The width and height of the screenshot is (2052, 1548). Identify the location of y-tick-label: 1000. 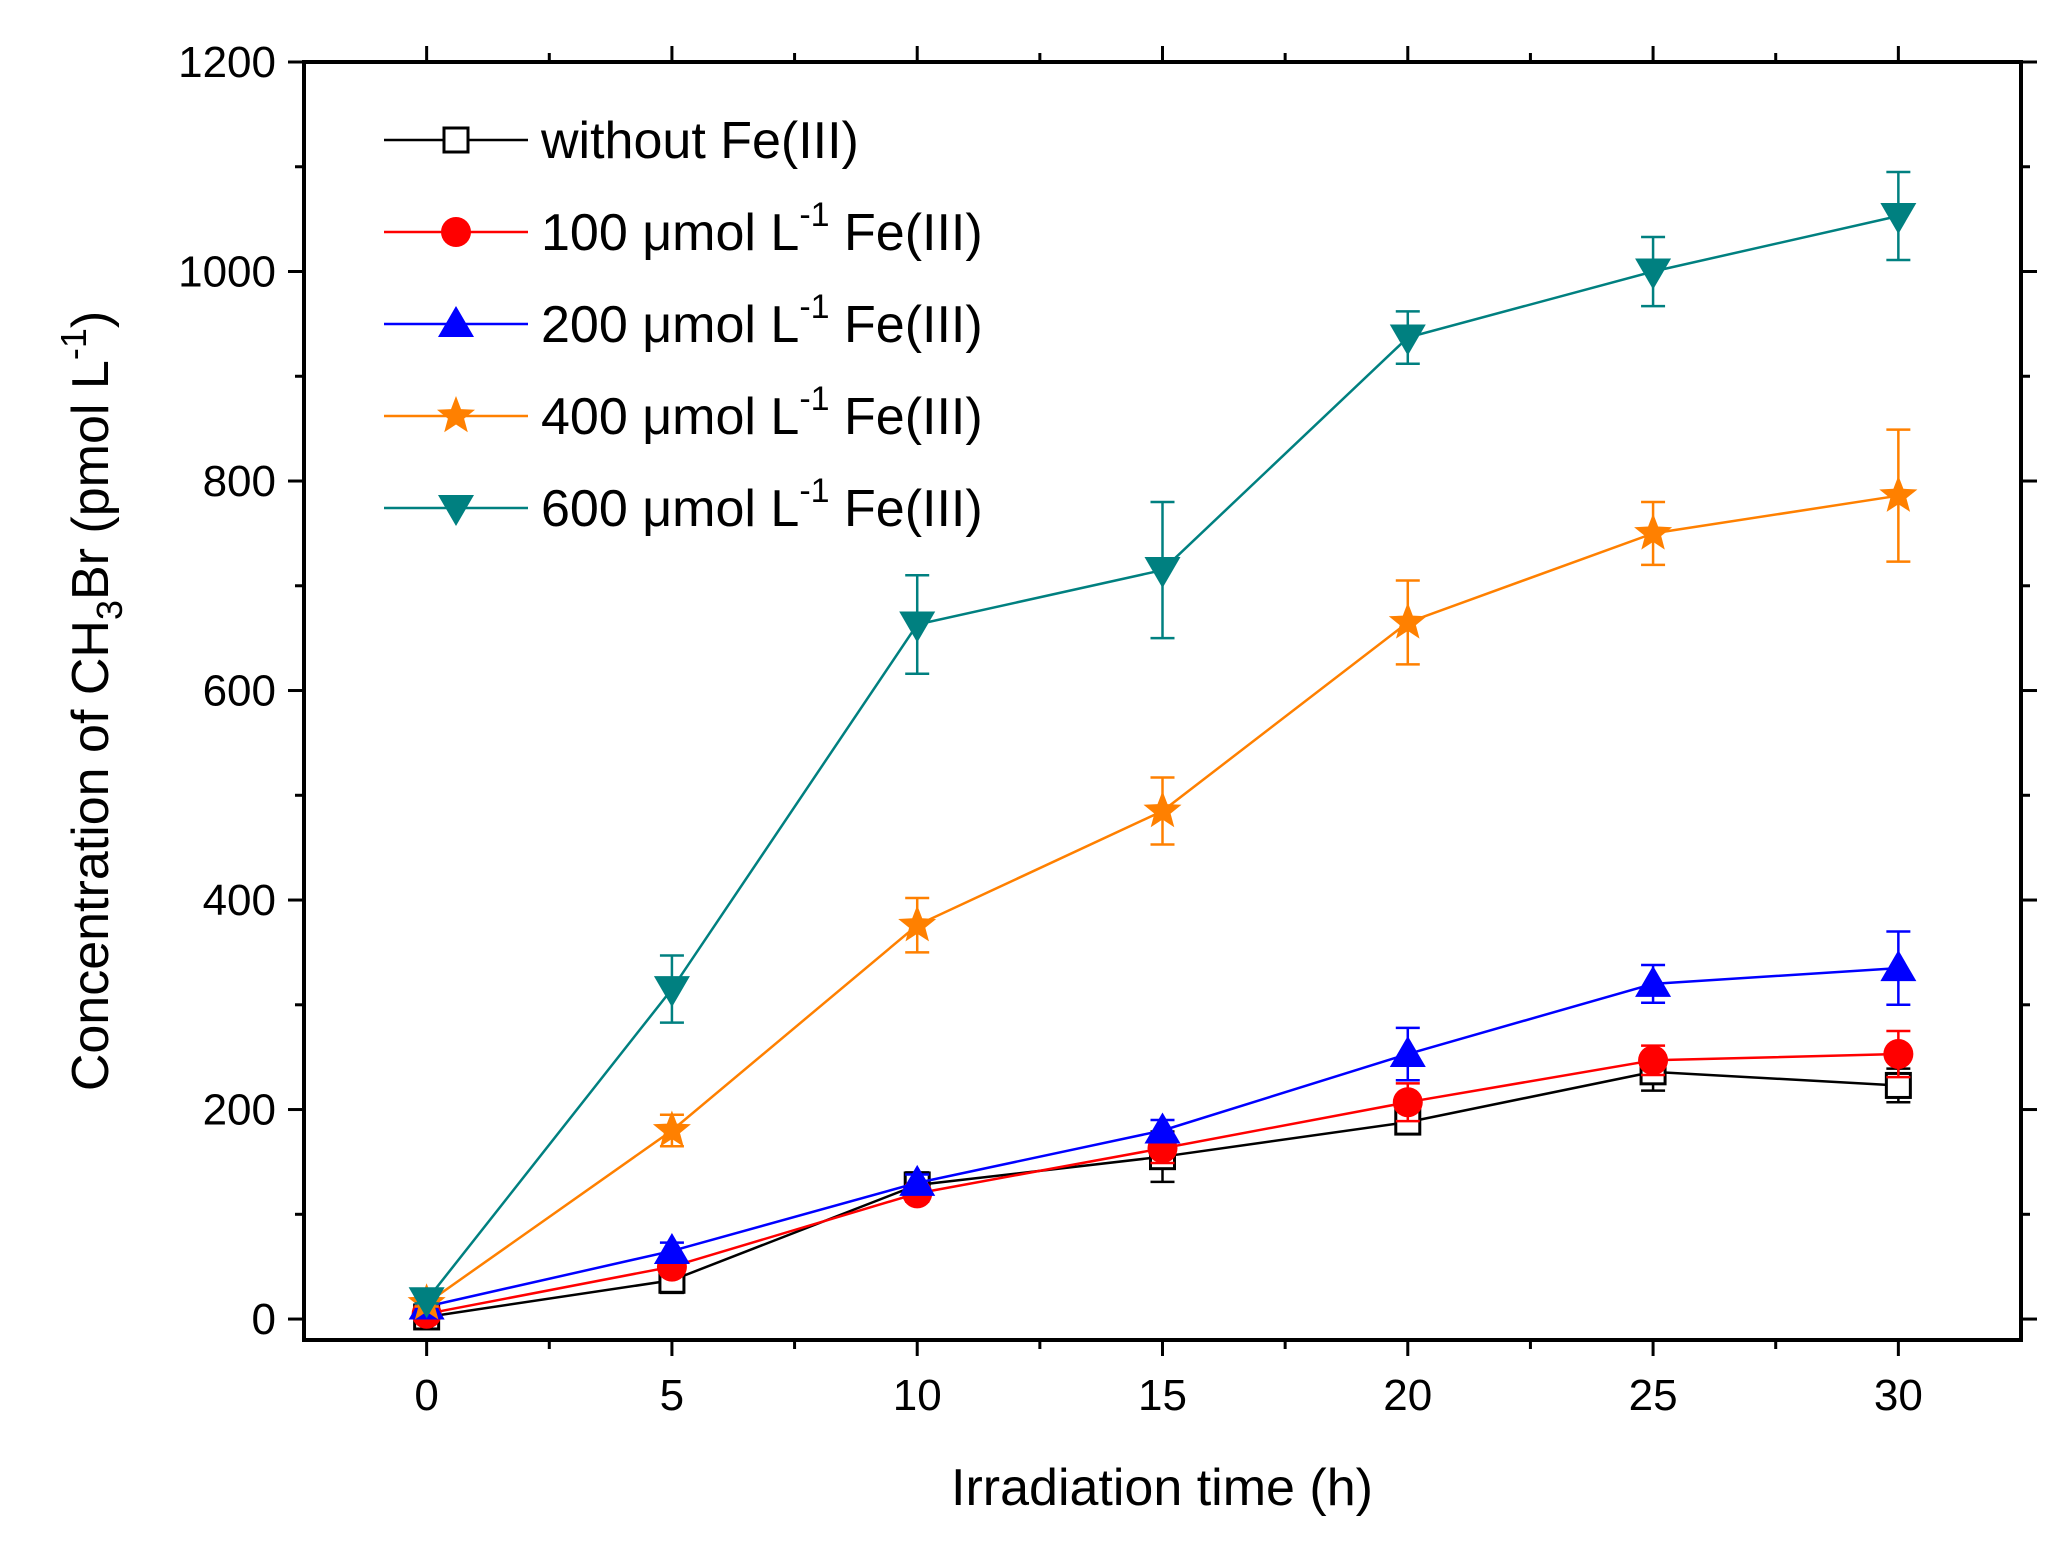
(227, 272).